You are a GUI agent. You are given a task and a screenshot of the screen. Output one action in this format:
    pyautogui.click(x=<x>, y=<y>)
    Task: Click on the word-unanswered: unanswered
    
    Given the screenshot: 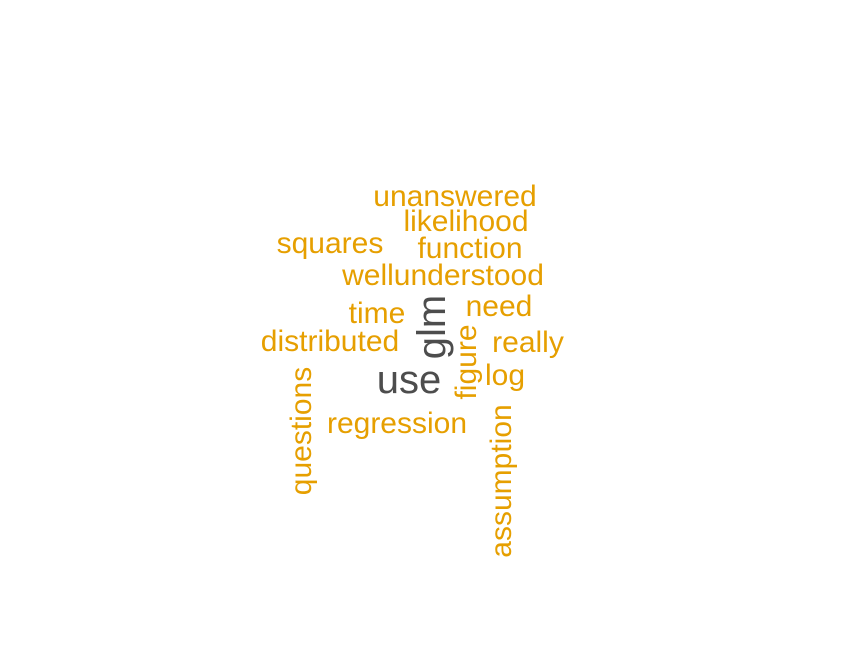 What is the action you would take?
    pyautogui.click(x=454, y=196)
    